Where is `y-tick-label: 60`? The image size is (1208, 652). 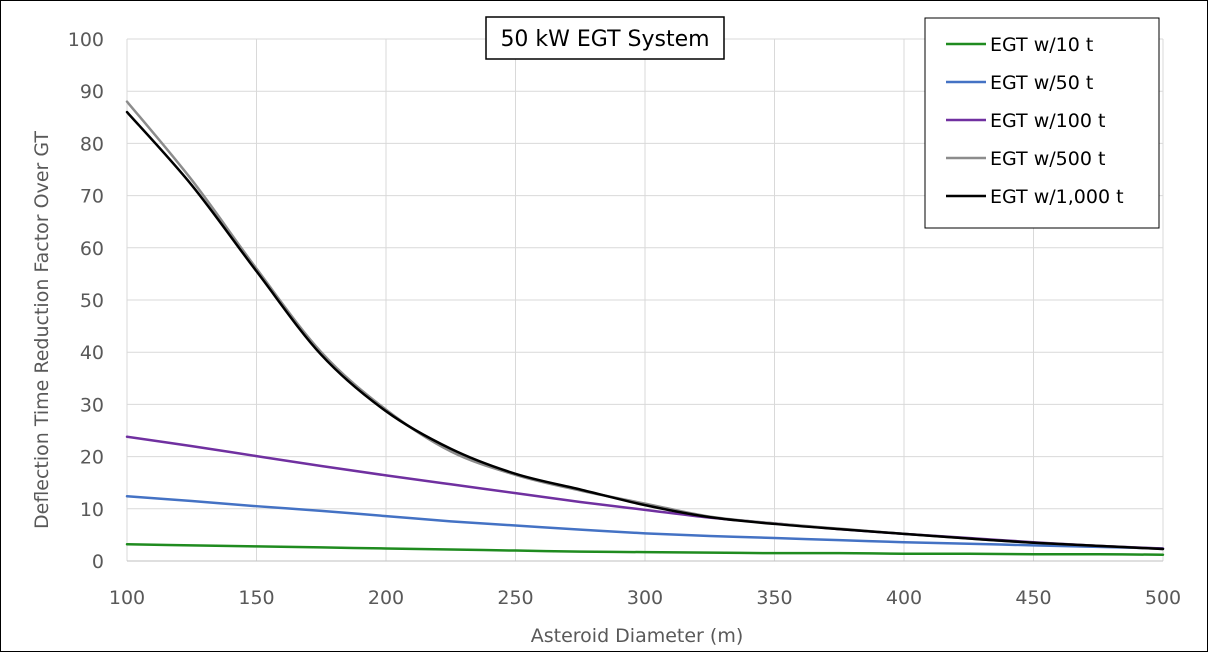
y-tick-label: 60 is located at coordinates (92, 249).